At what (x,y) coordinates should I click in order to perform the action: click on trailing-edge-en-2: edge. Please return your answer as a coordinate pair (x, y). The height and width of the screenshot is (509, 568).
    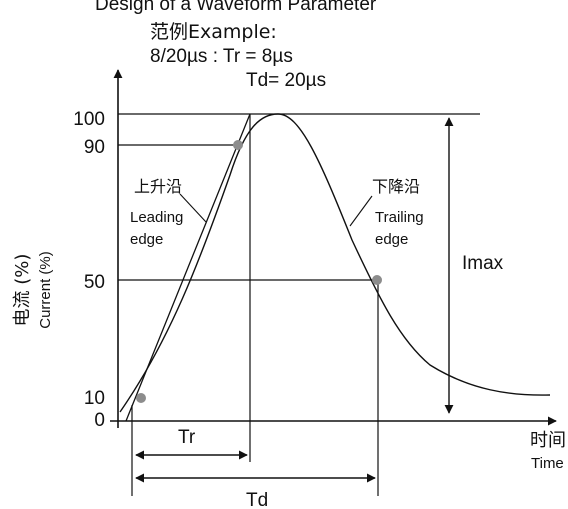
    Looking at the image, I should click on (391, 239).